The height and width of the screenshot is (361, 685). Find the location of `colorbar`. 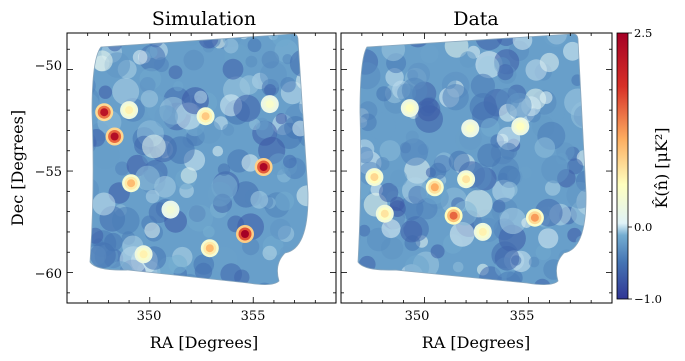

colorbar is located at coordinates (622, 166).